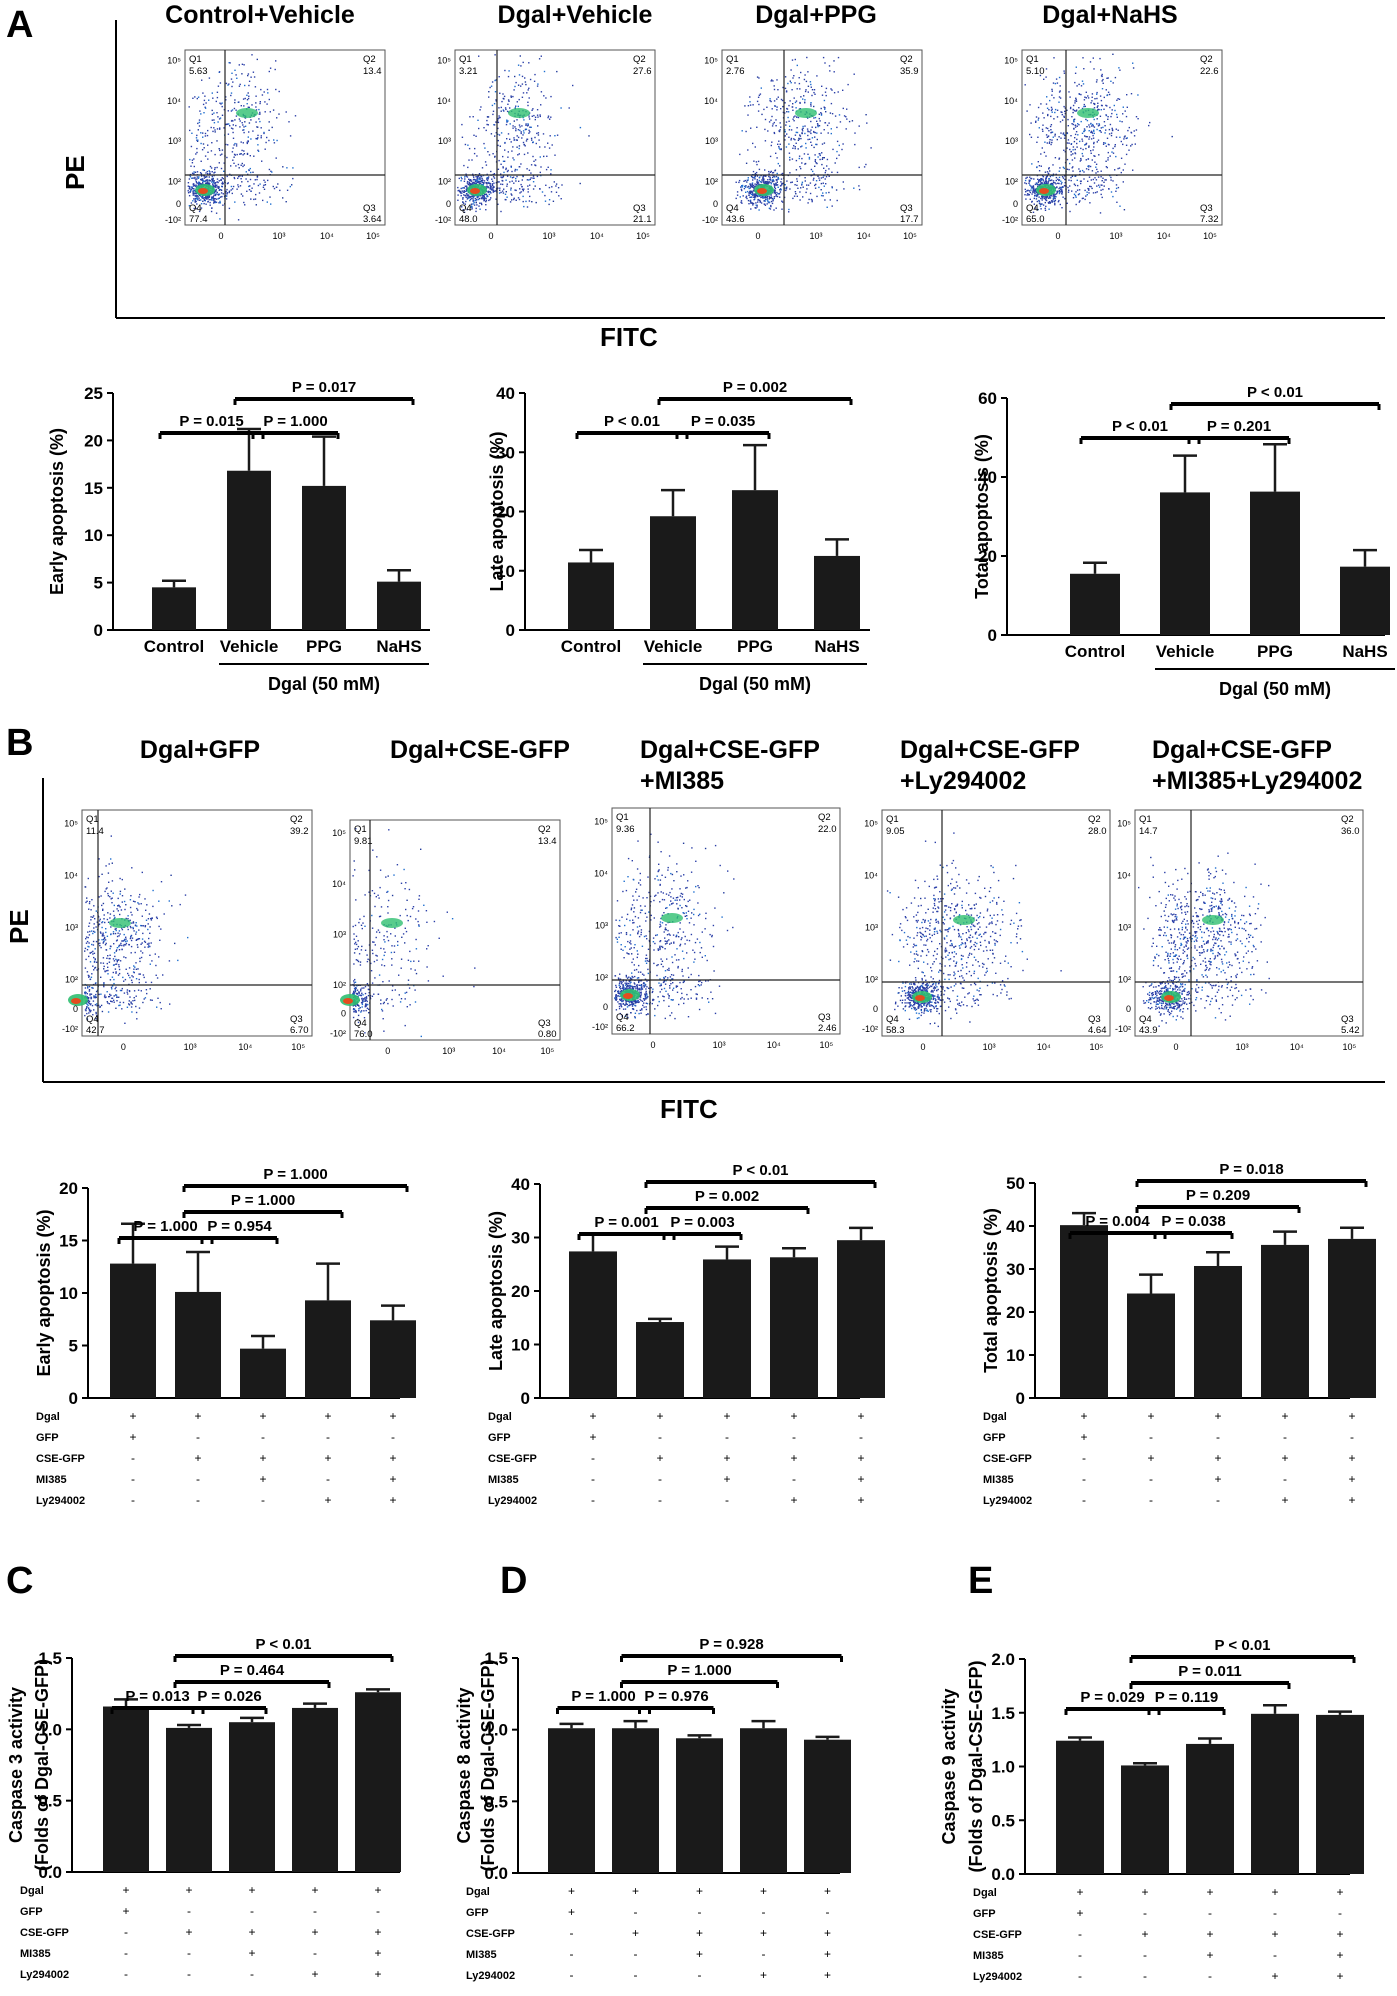 This screenshot has width=1397, height=1996. What do you see at coordinates (726, 921) in the screenshot?
I see `flow-b-3-frame` at bounding box center [726, 921].